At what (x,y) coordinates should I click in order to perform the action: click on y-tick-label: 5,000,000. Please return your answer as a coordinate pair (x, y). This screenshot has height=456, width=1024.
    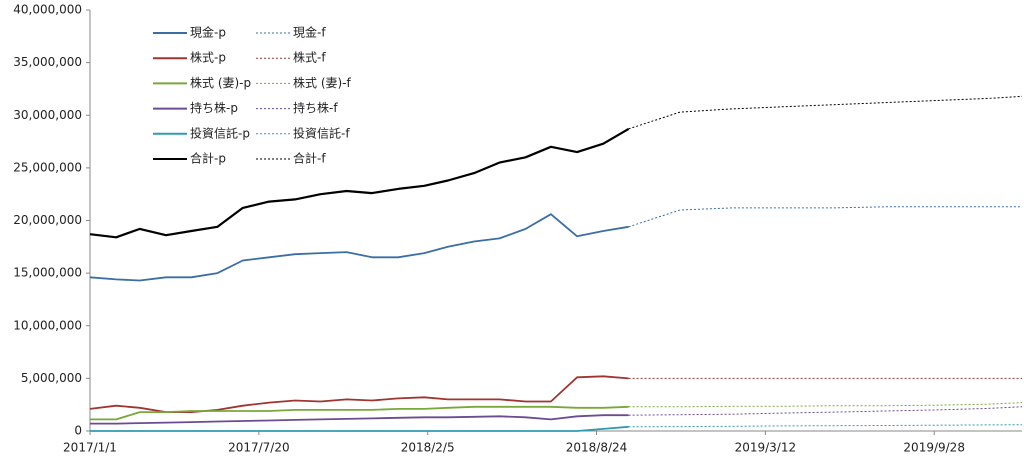
    Looking at the image, I should click on (51, 378).